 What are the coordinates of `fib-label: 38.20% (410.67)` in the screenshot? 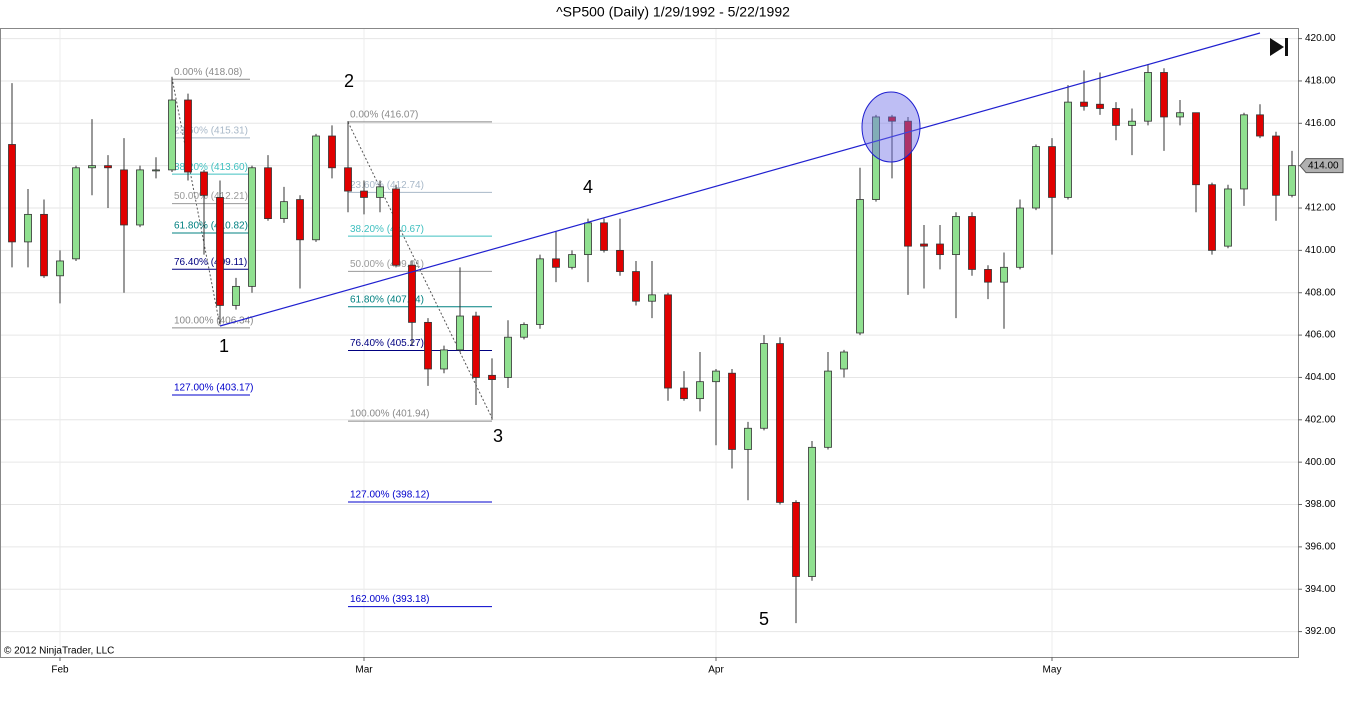 It's located at (387, 229).